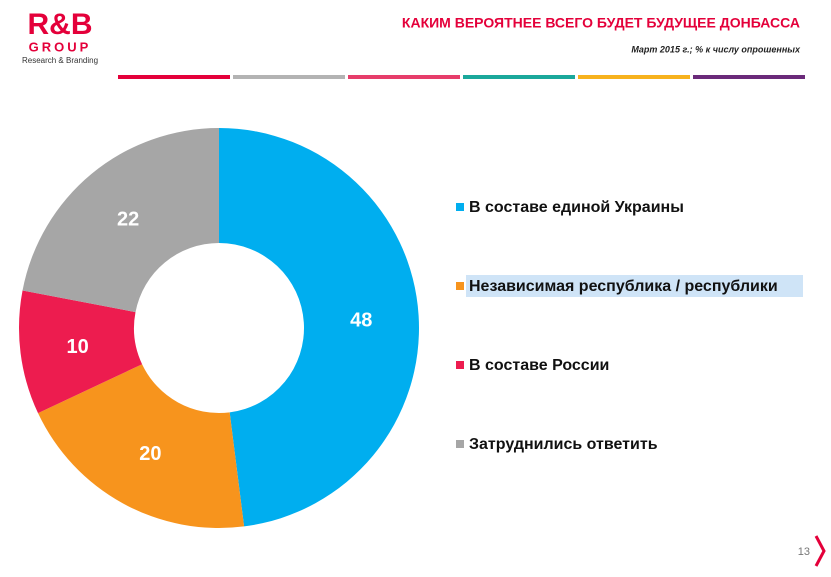  Describe the element at coordinates (60, 46) in the screenshot. I see `logo-group: GROUP` at that location.